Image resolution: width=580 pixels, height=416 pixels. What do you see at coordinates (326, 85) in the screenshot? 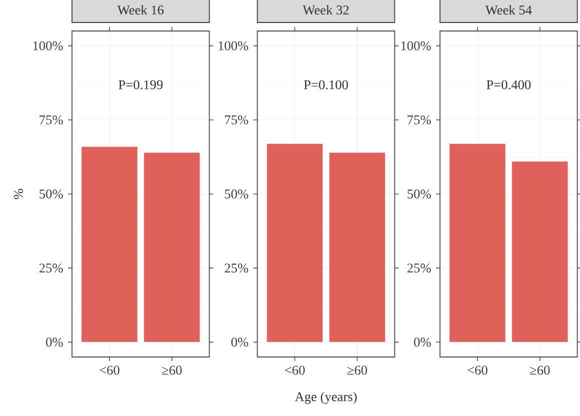
I see `annotation: P=0.100` at bounding box center [326, 85].